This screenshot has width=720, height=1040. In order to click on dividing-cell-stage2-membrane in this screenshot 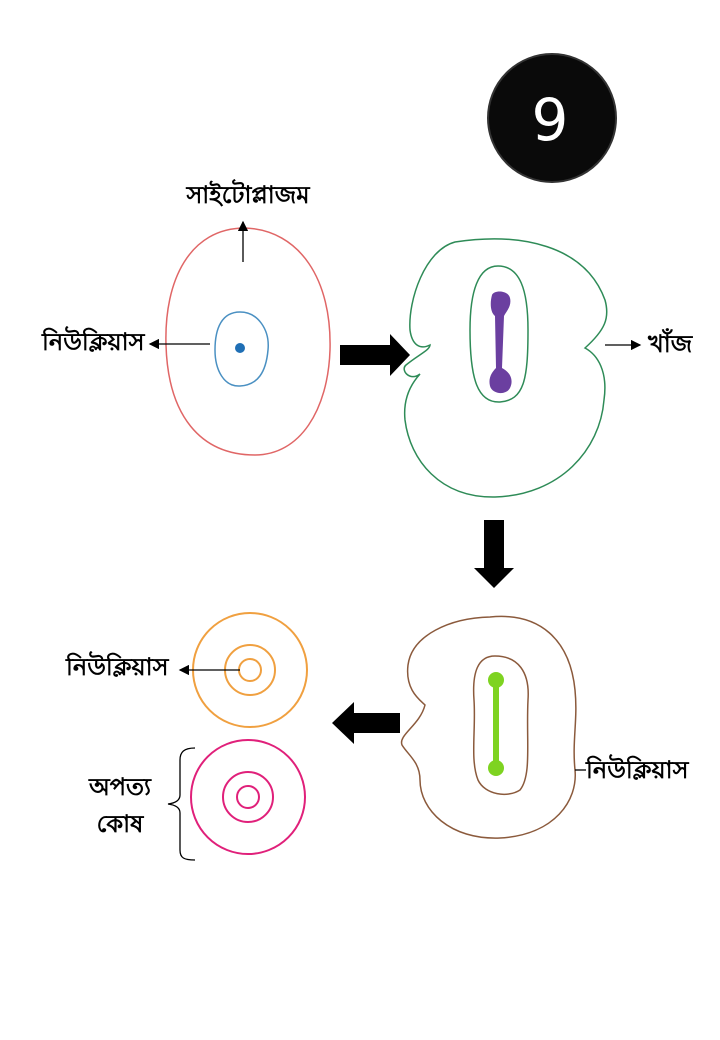, I will do `click(488, 727)`.